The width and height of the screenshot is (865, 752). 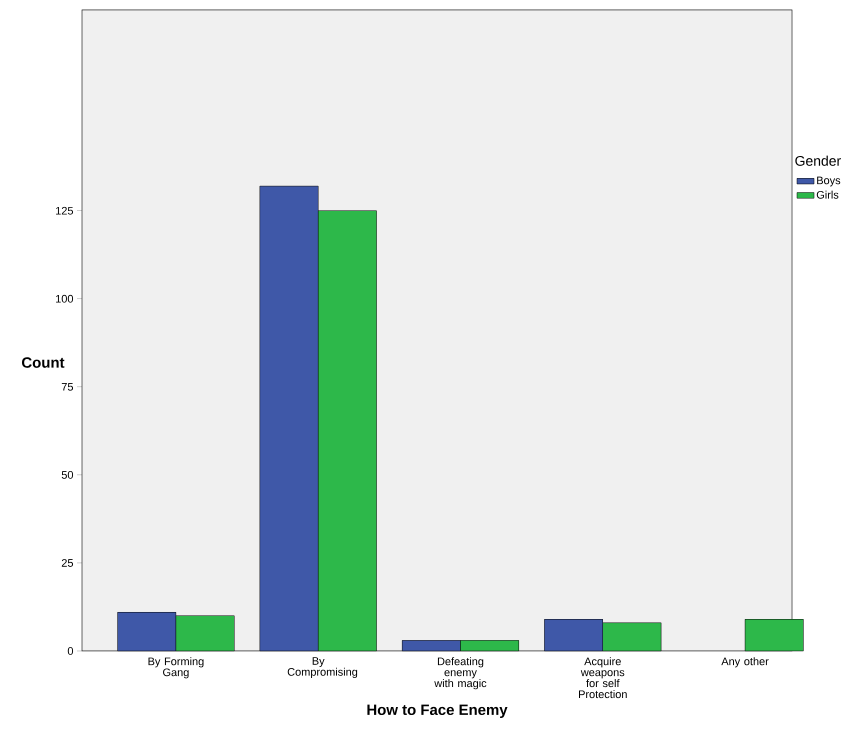 I want to click on y-axis-title: Count, so click(x=43, y=362).